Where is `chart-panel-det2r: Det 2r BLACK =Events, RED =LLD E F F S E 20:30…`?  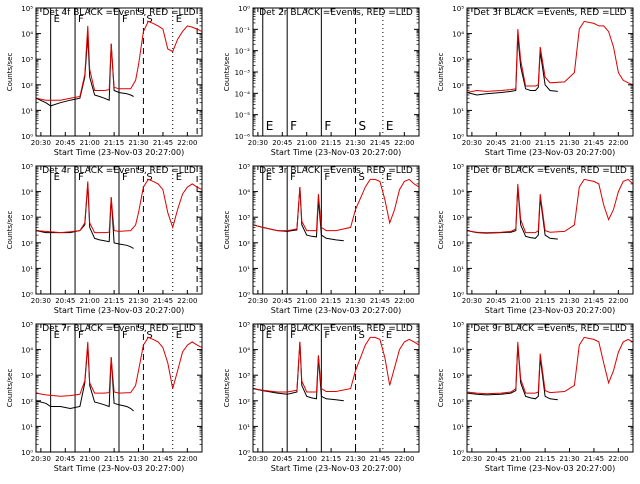
chart-panel-det2r: Det 2r BLACK =Events, RED =LLD E F F S E 20:30… is located at coordinates (321, 81).